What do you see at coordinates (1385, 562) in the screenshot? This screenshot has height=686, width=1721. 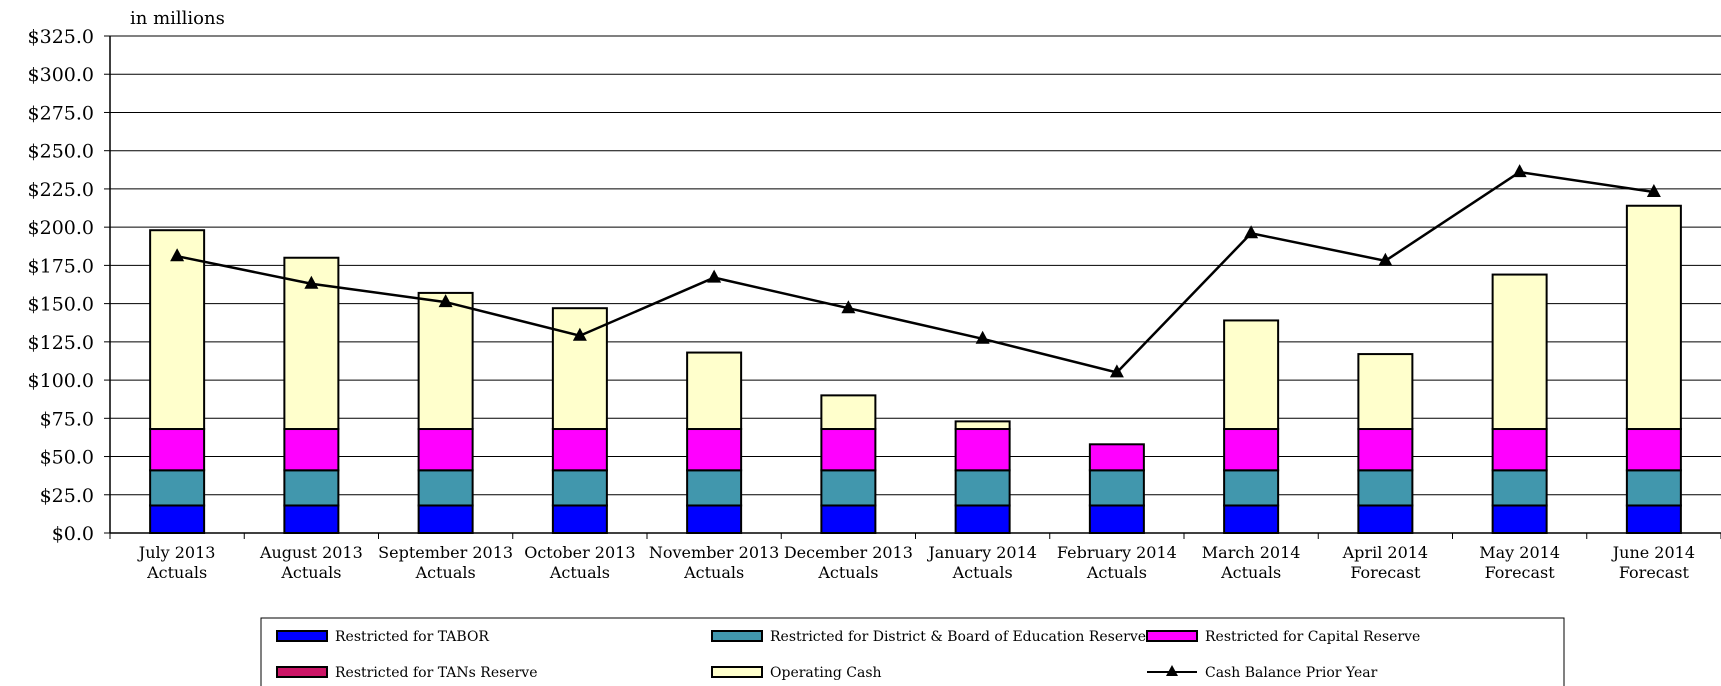 I see `x-tick-label: April 2014 Forecast` at bounding box center [1385, 562].